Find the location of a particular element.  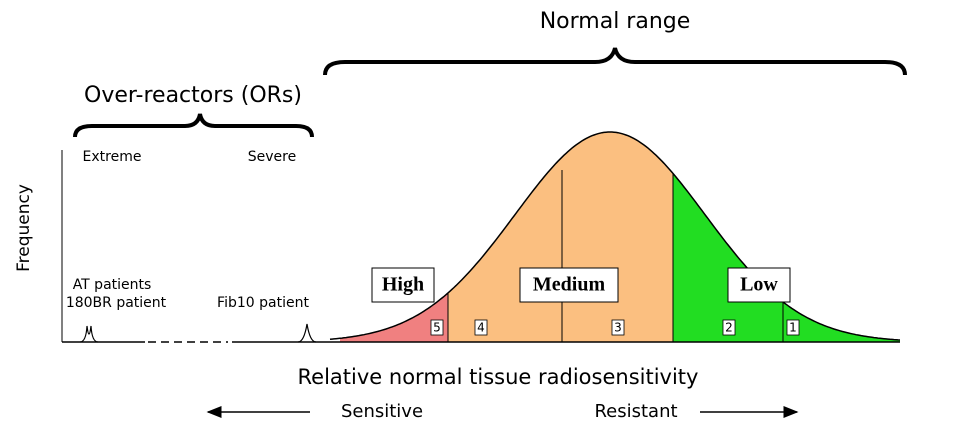

at-peak is located at coordinates (89, 334).